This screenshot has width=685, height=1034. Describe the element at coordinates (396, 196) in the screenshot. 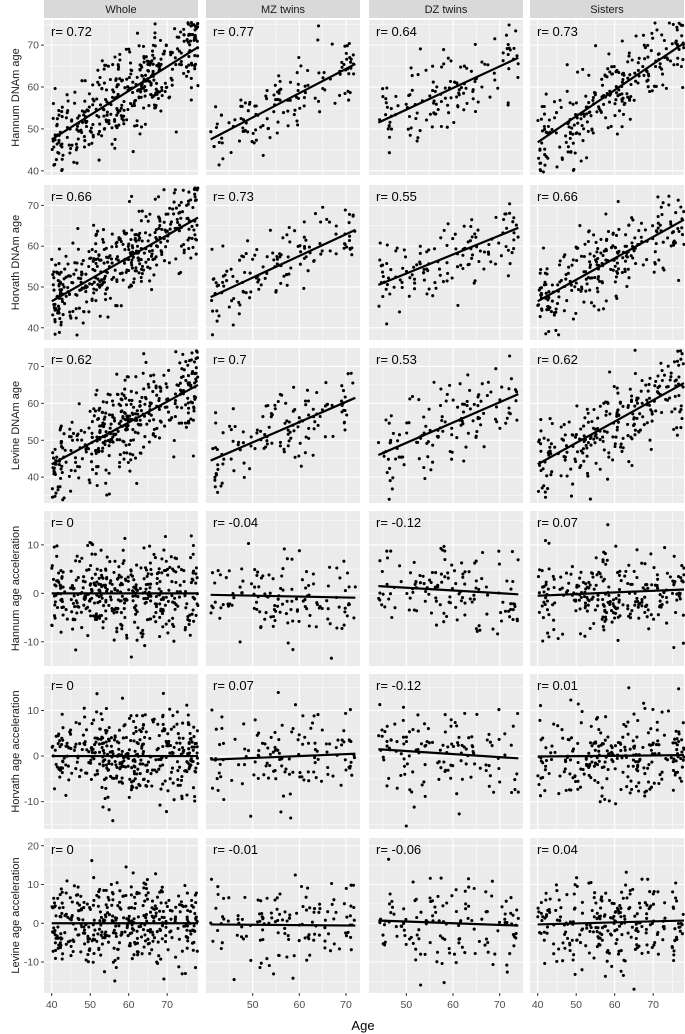

I see `correlation-label: r= 0.55` at that location.